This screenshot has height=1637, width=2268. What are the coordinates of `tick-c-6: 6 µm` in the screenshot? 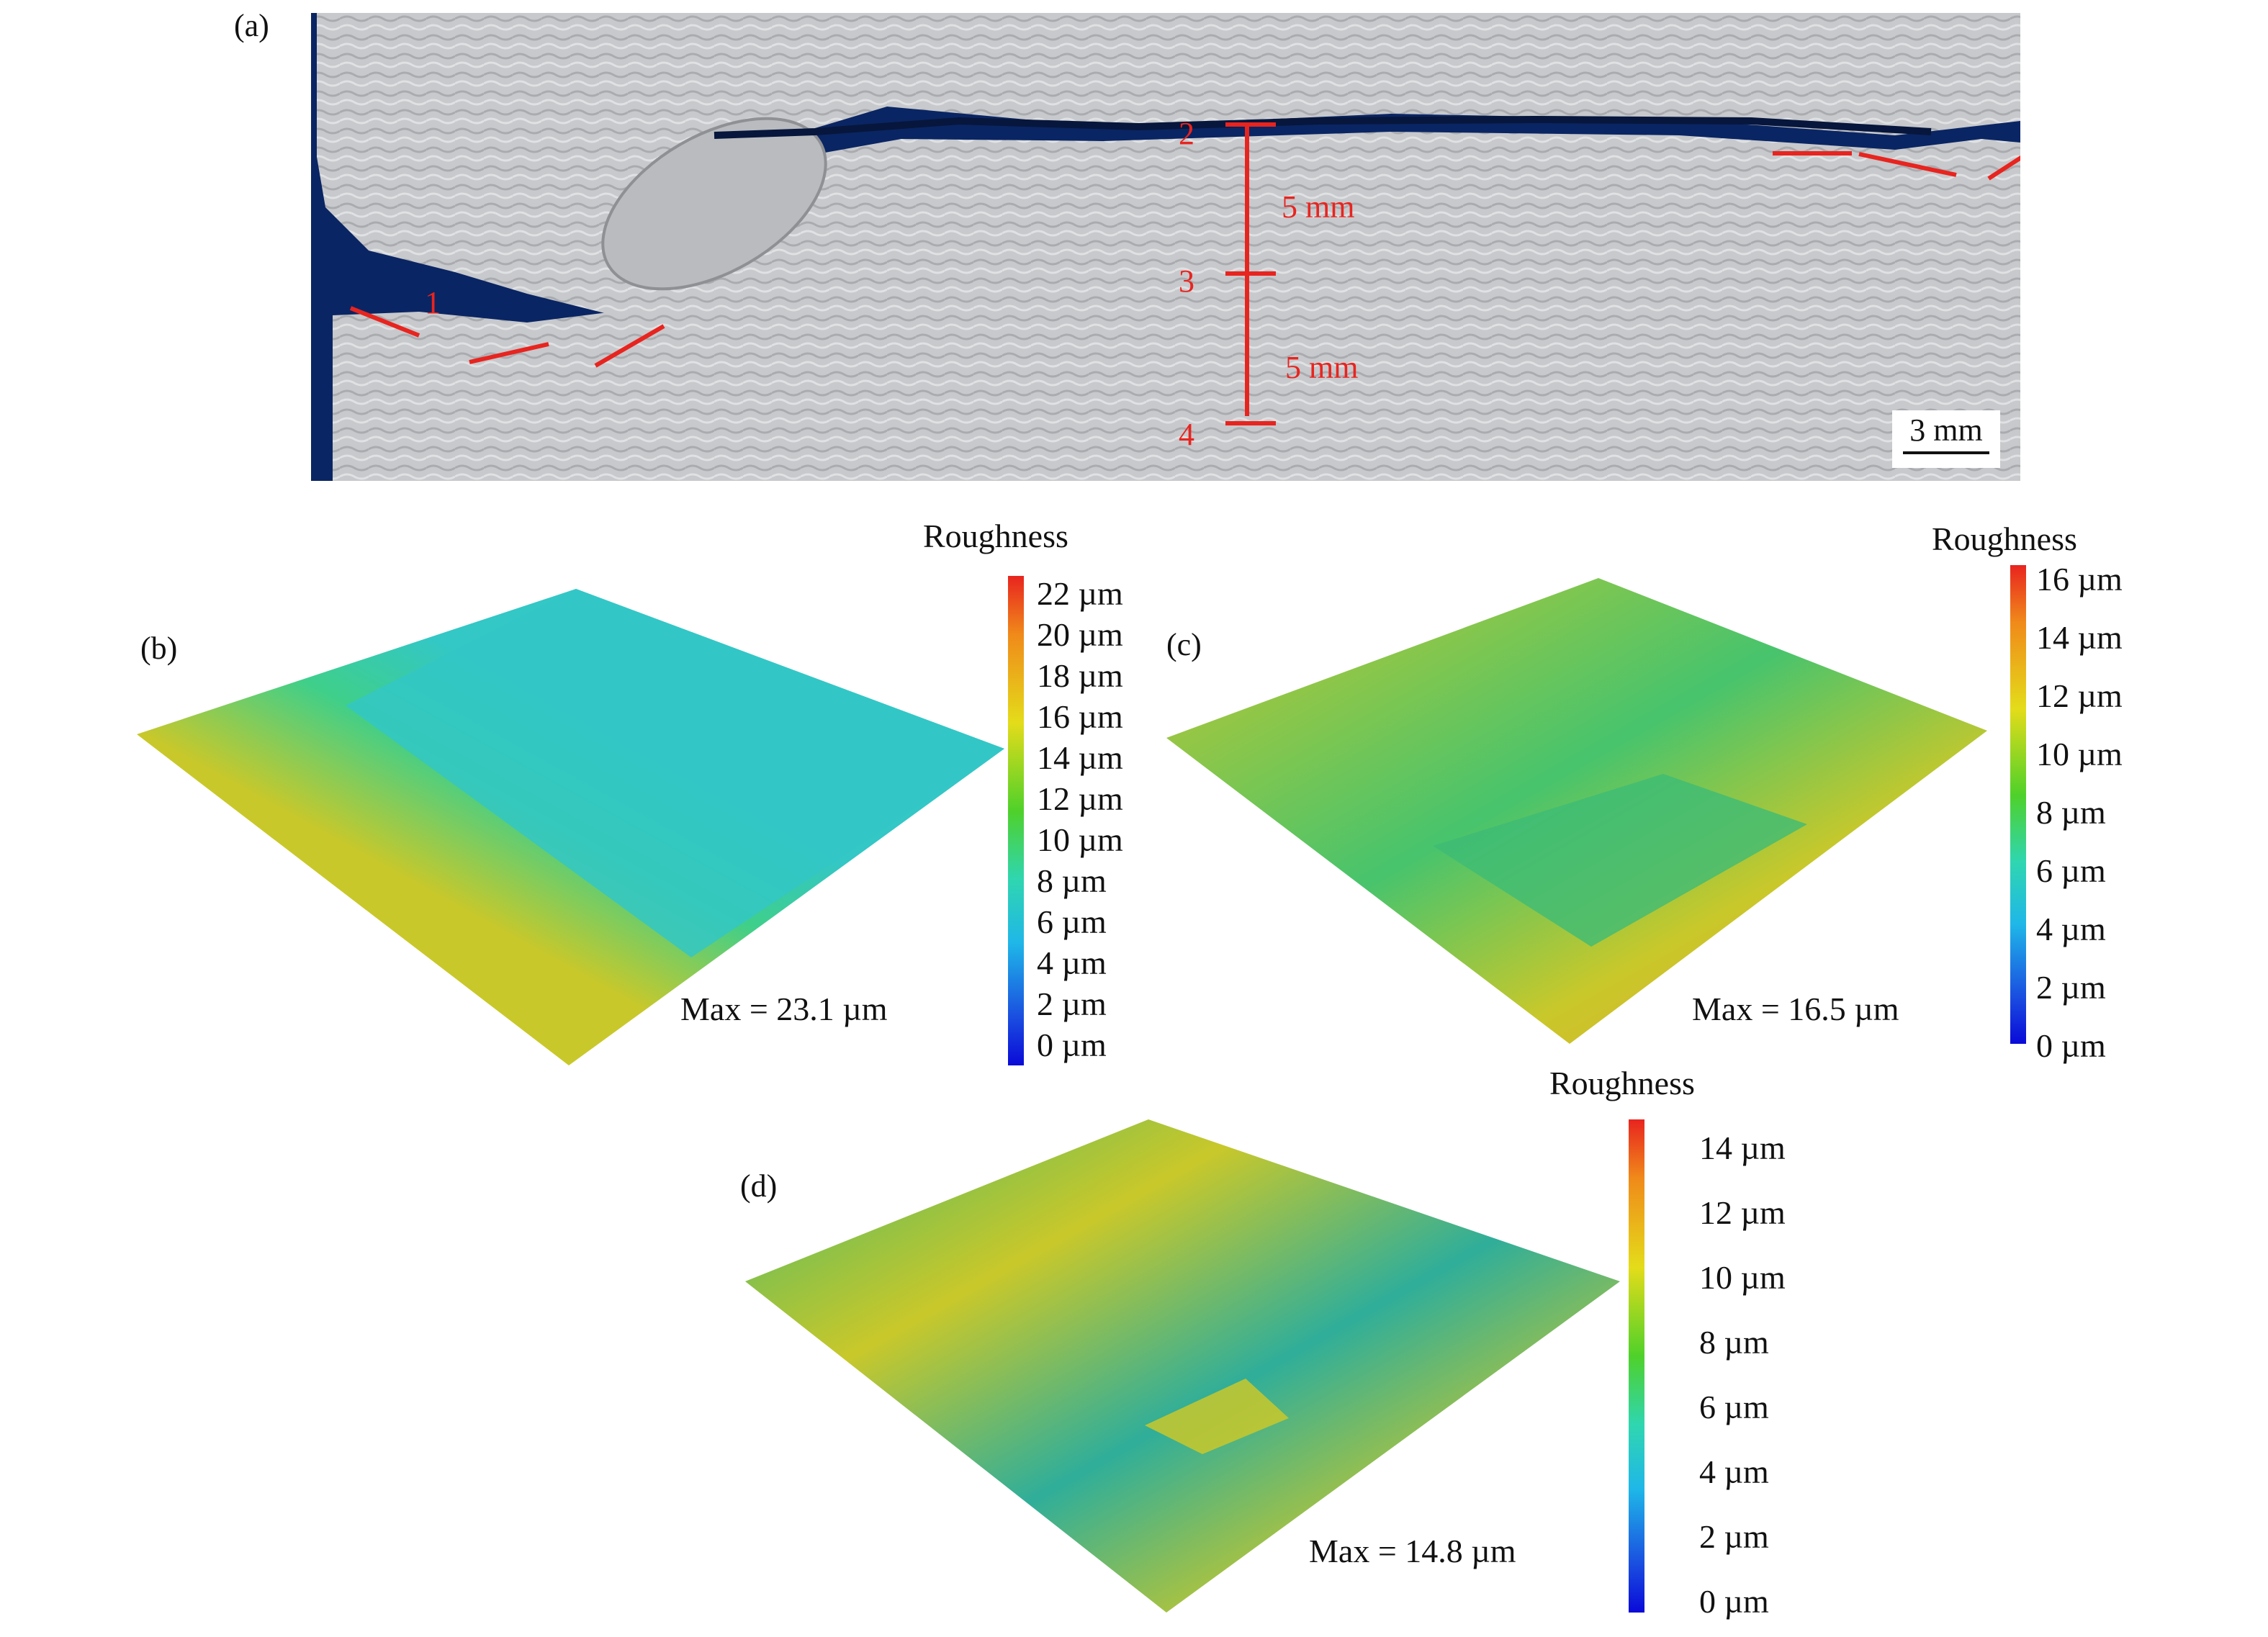 It's located at (2071, 870).